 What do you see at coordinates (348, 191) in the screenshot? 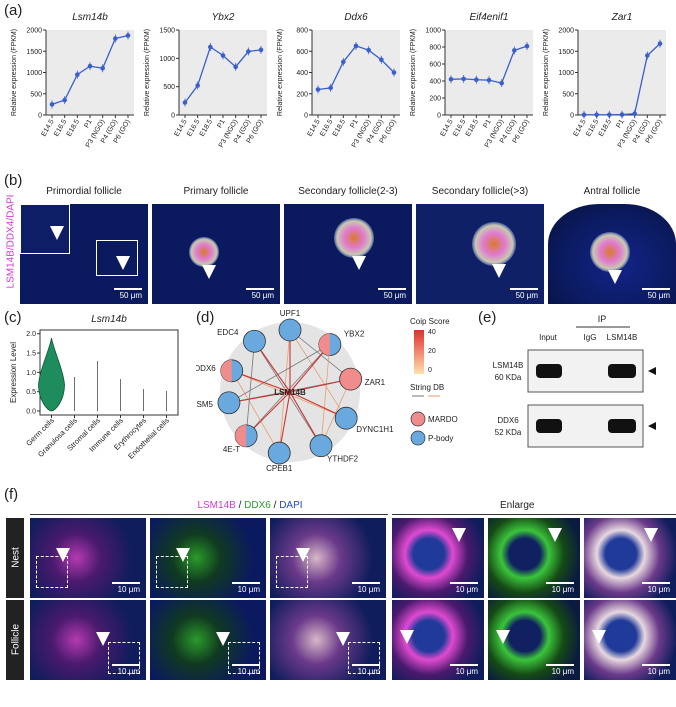
I see `panel-b-title: Secondary follicle(2-3)` at bounding box center [348, 191].